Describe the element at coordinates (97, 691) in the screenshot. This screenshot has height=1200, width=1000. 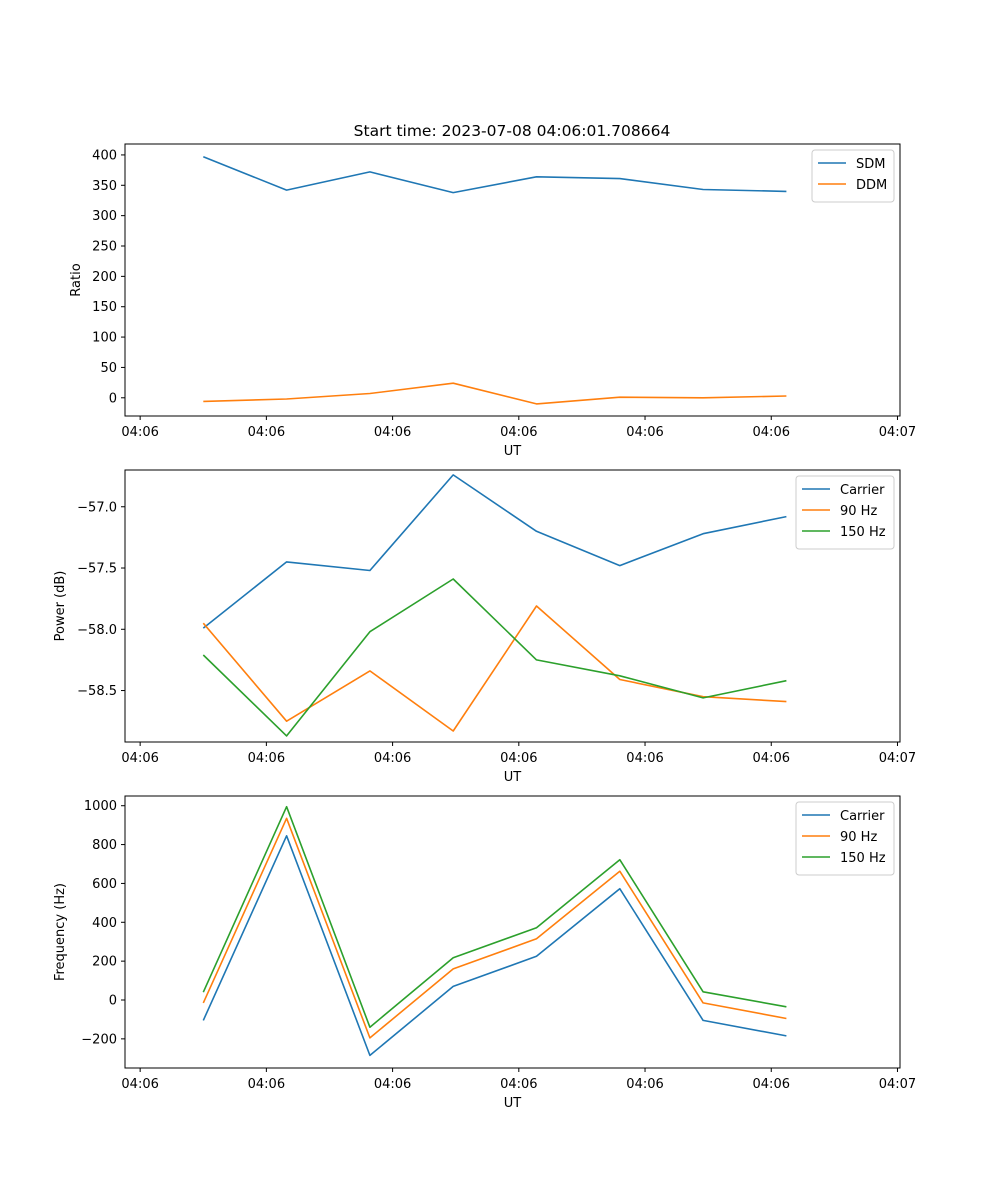
I see `y-tick-label: −58.5` at that location.